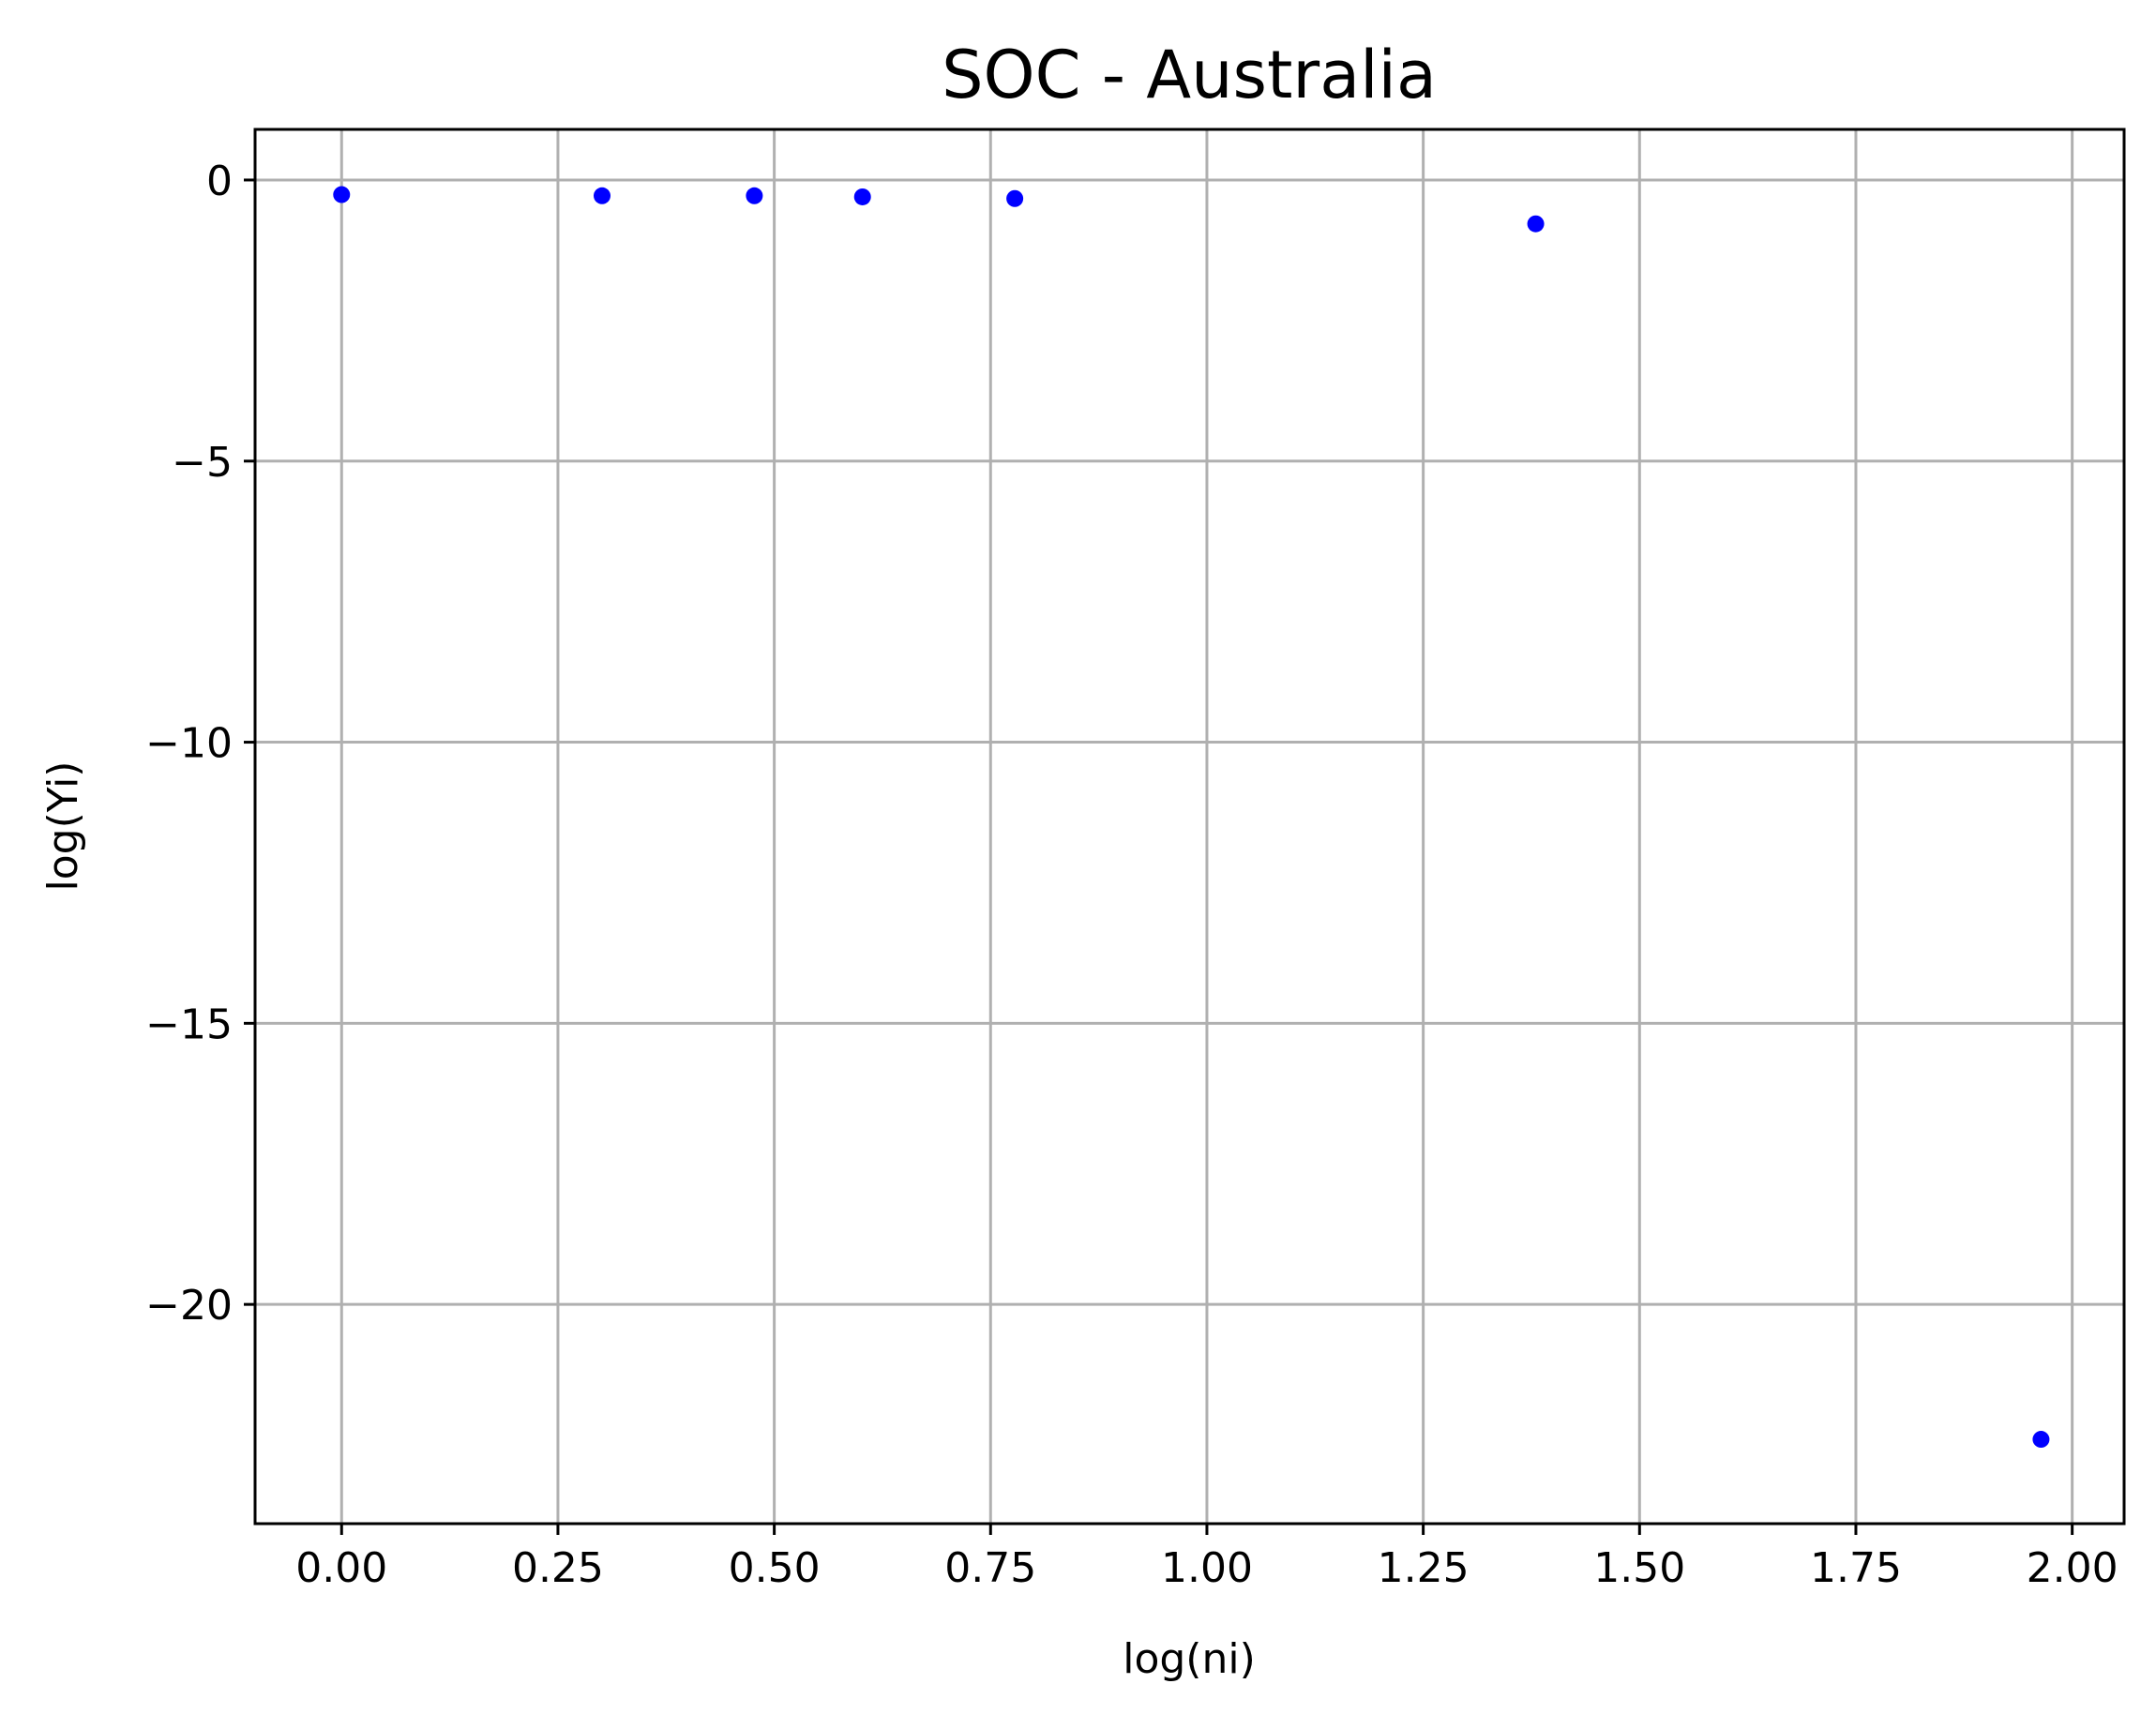 This screenshot has height=1714, width=2156. What do you see at coordinates (1639, 1568) in the screenshot?
I see `x-tick-label: 1.50` at bounding box center [1639, 1568].